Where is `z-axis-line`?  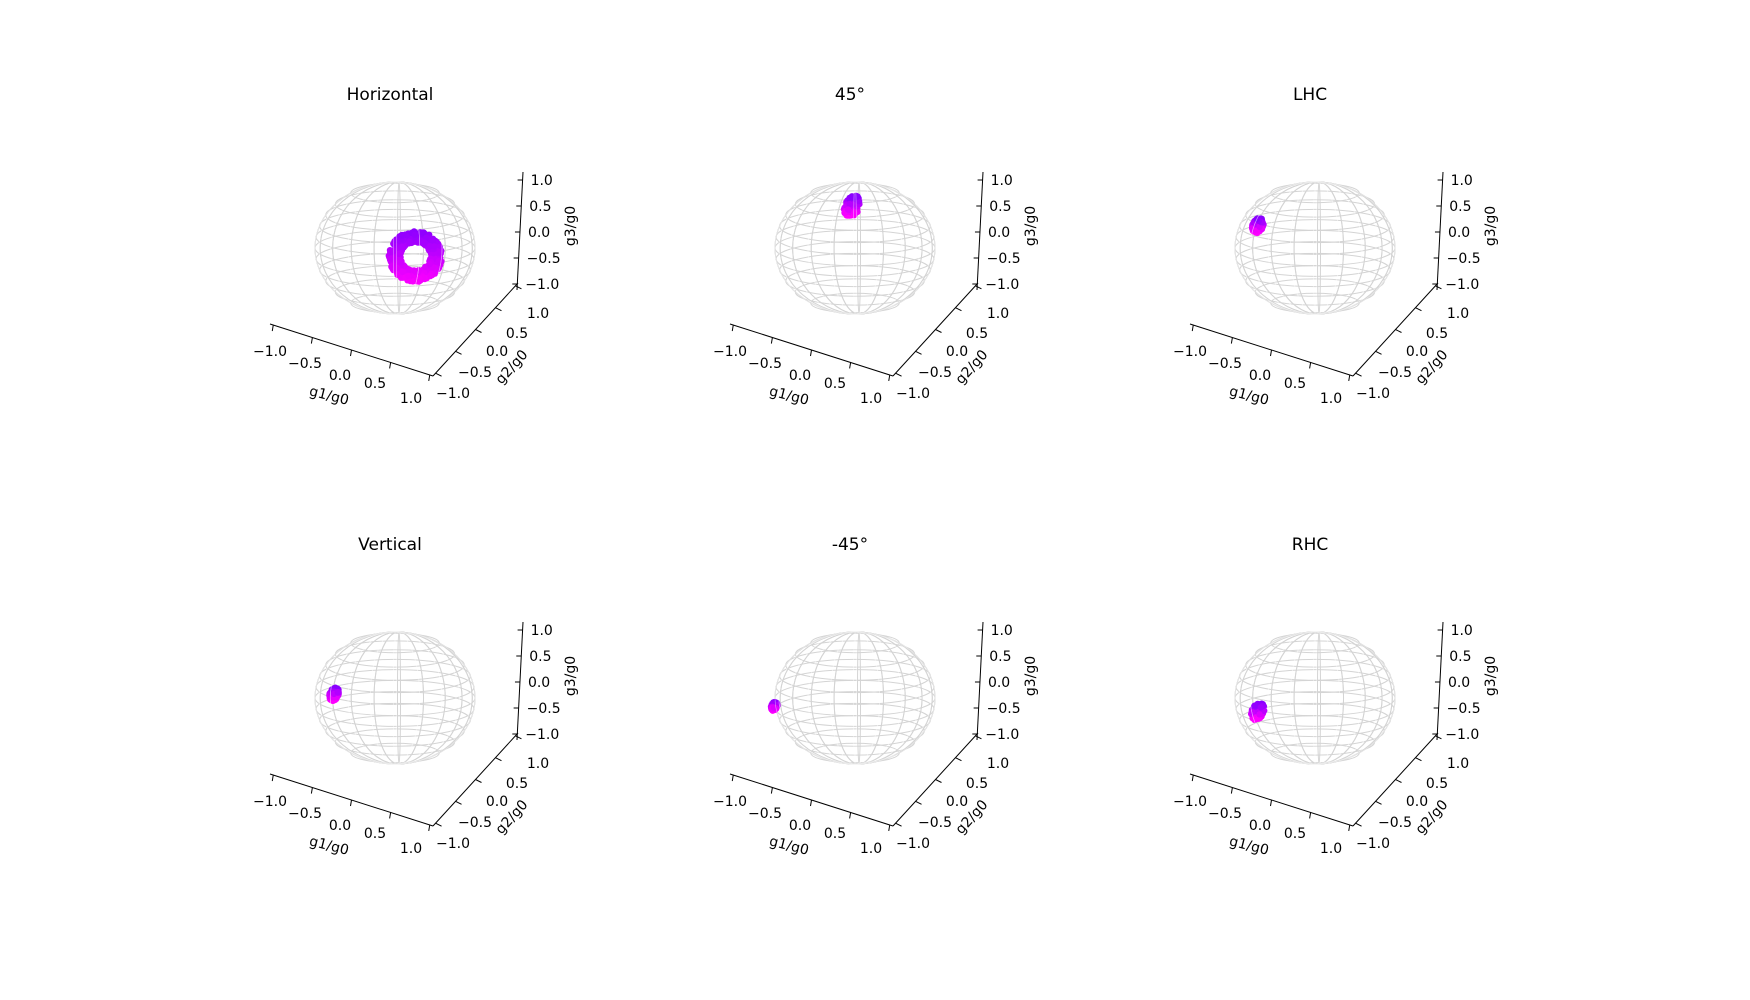
z-axis-line is located at coordinates (980, 681).